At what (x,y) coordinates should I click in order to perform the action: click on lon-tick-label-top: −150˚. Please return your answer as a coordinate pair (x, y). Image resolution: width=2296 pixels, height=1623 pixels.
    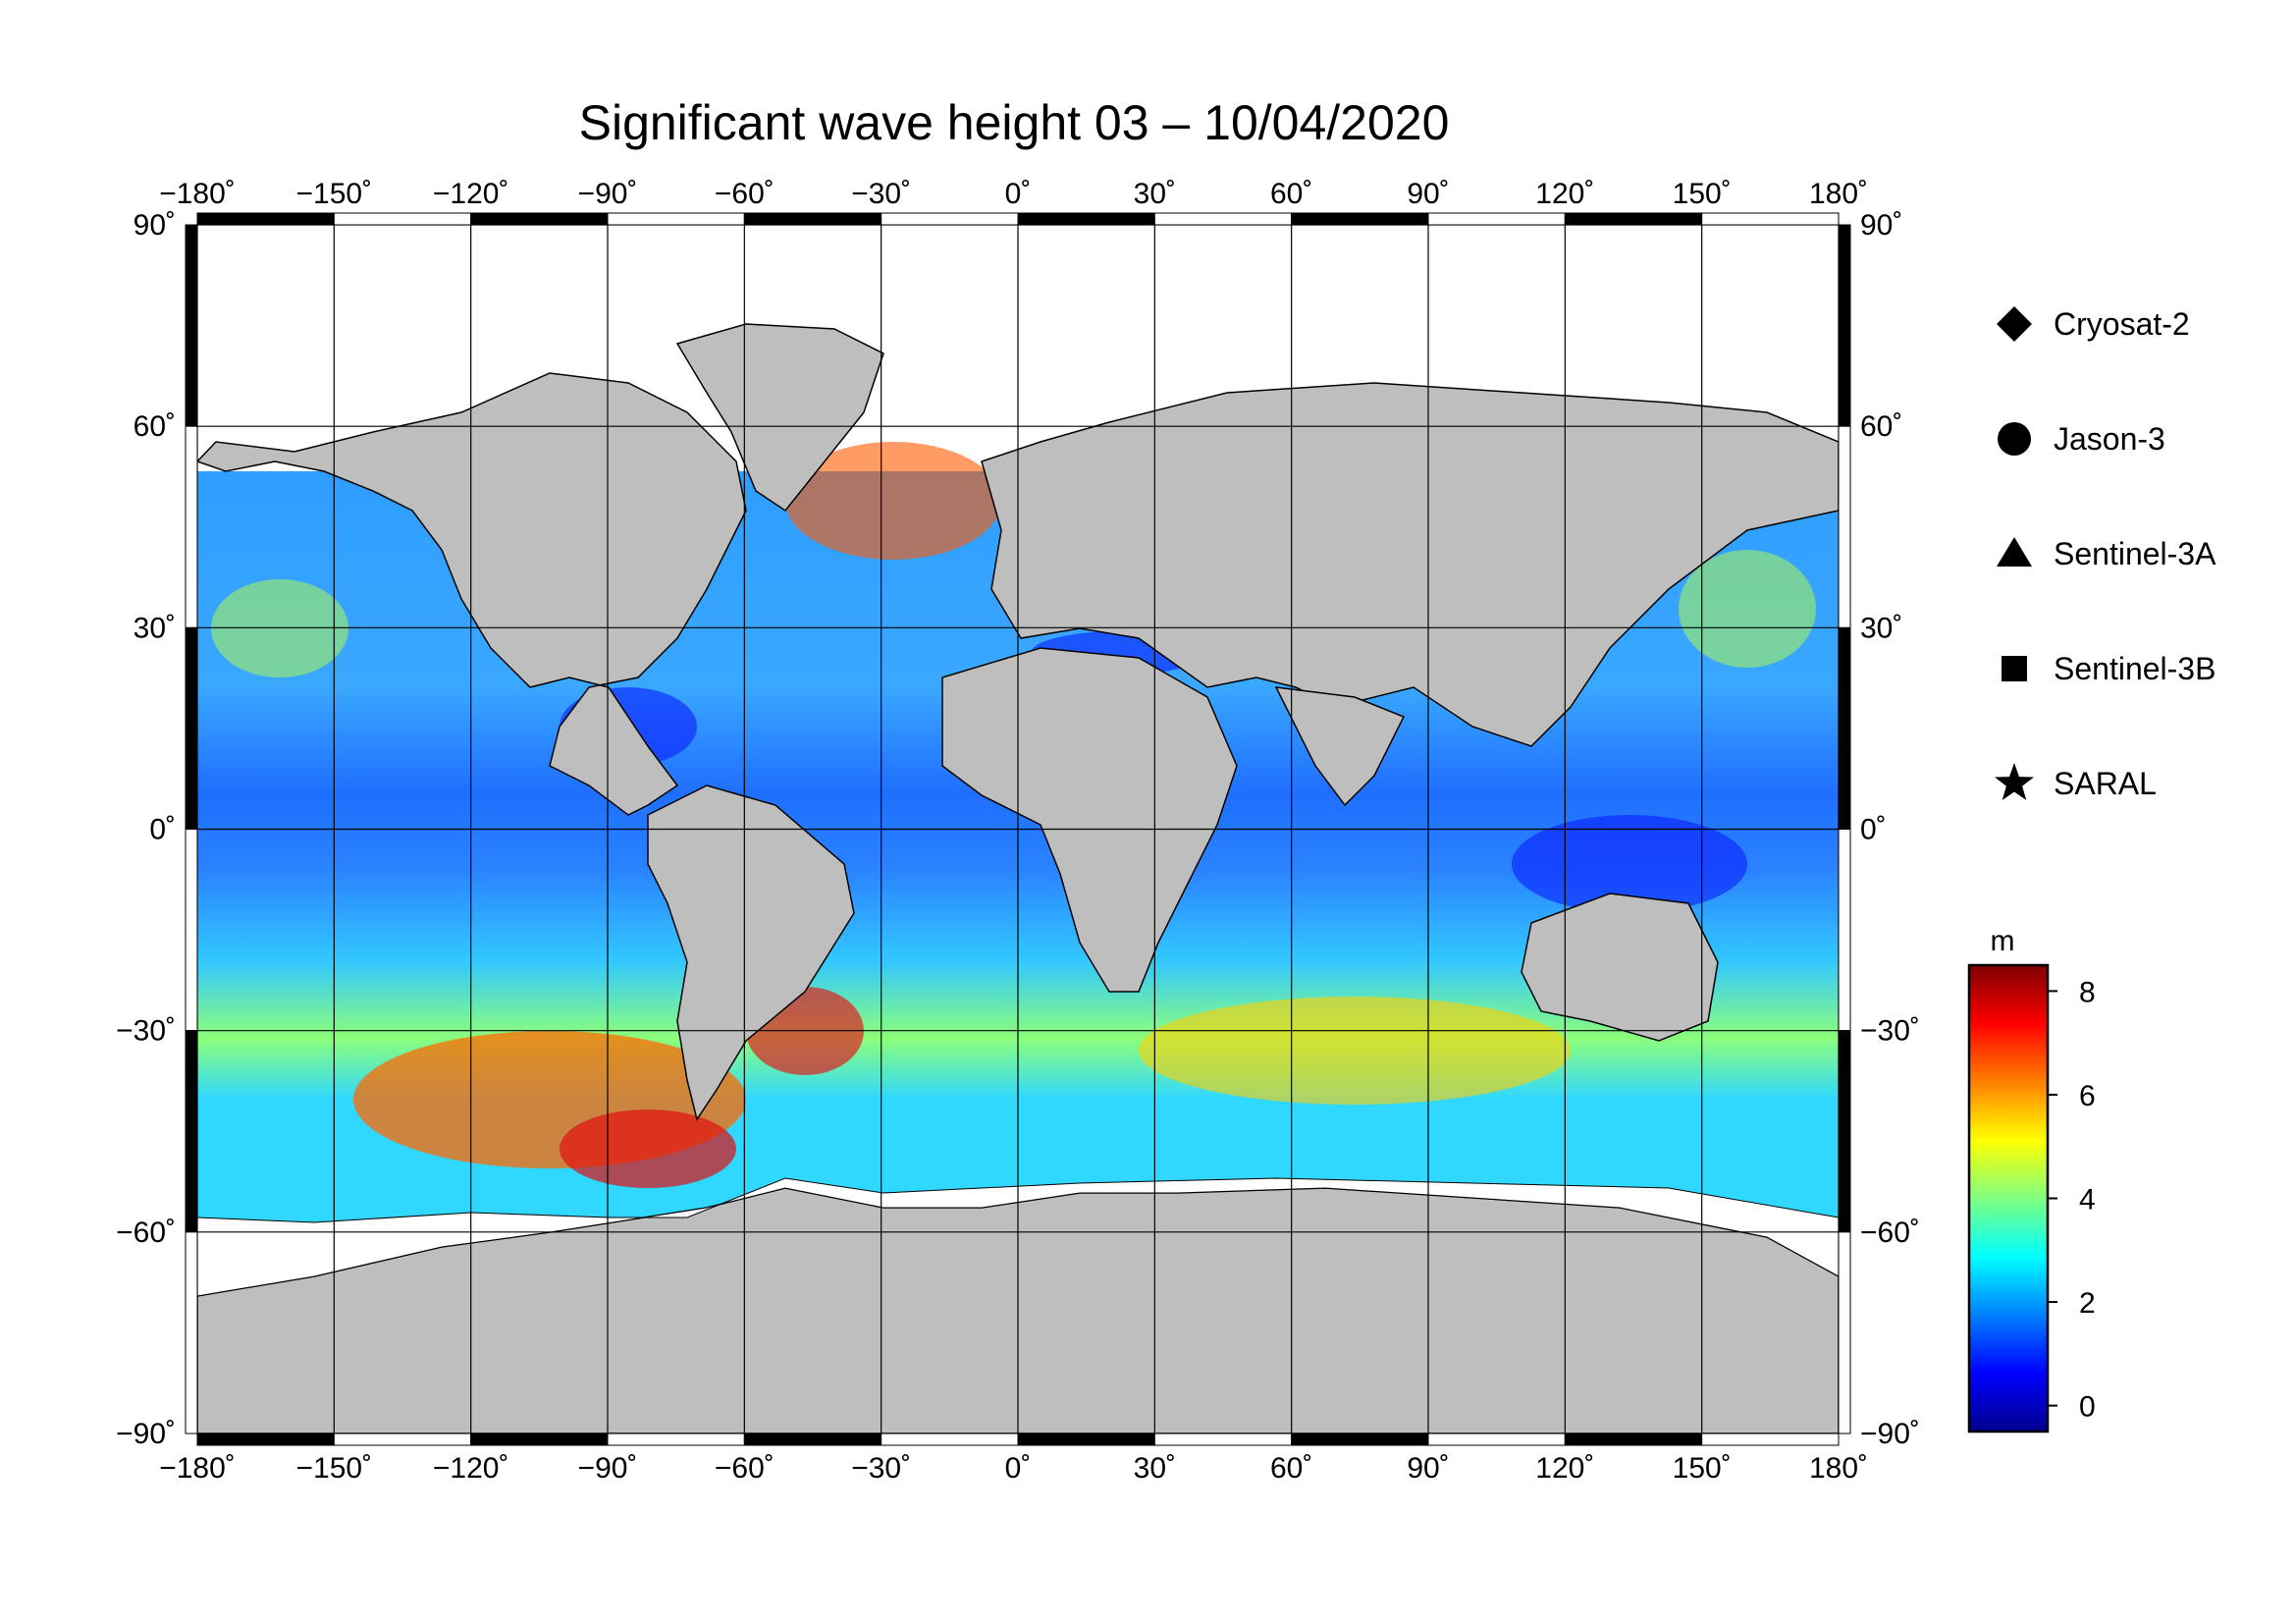
    Looking at the image, I should click on (334, 194).